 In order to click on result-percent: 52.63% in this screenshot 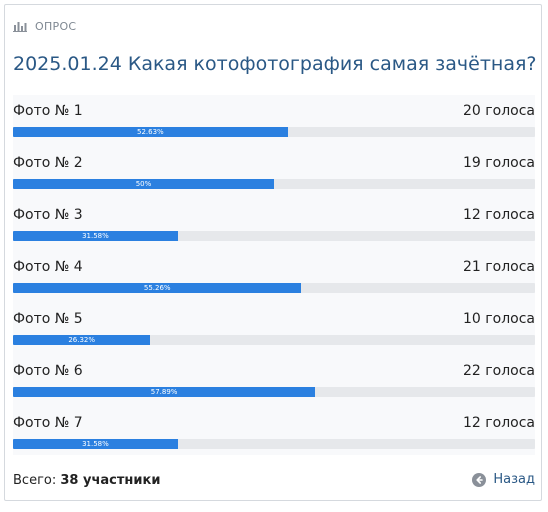, I will do `click(150, 132)`.